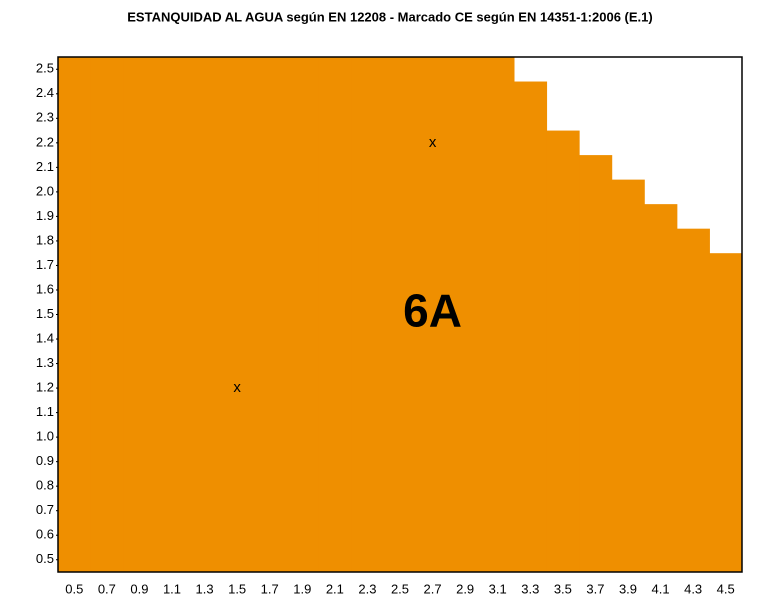  What do you see at coordinates (45, 362) in the screenshot?
I see `y-tick-label: 1.3` at bounding box center [45, 362].